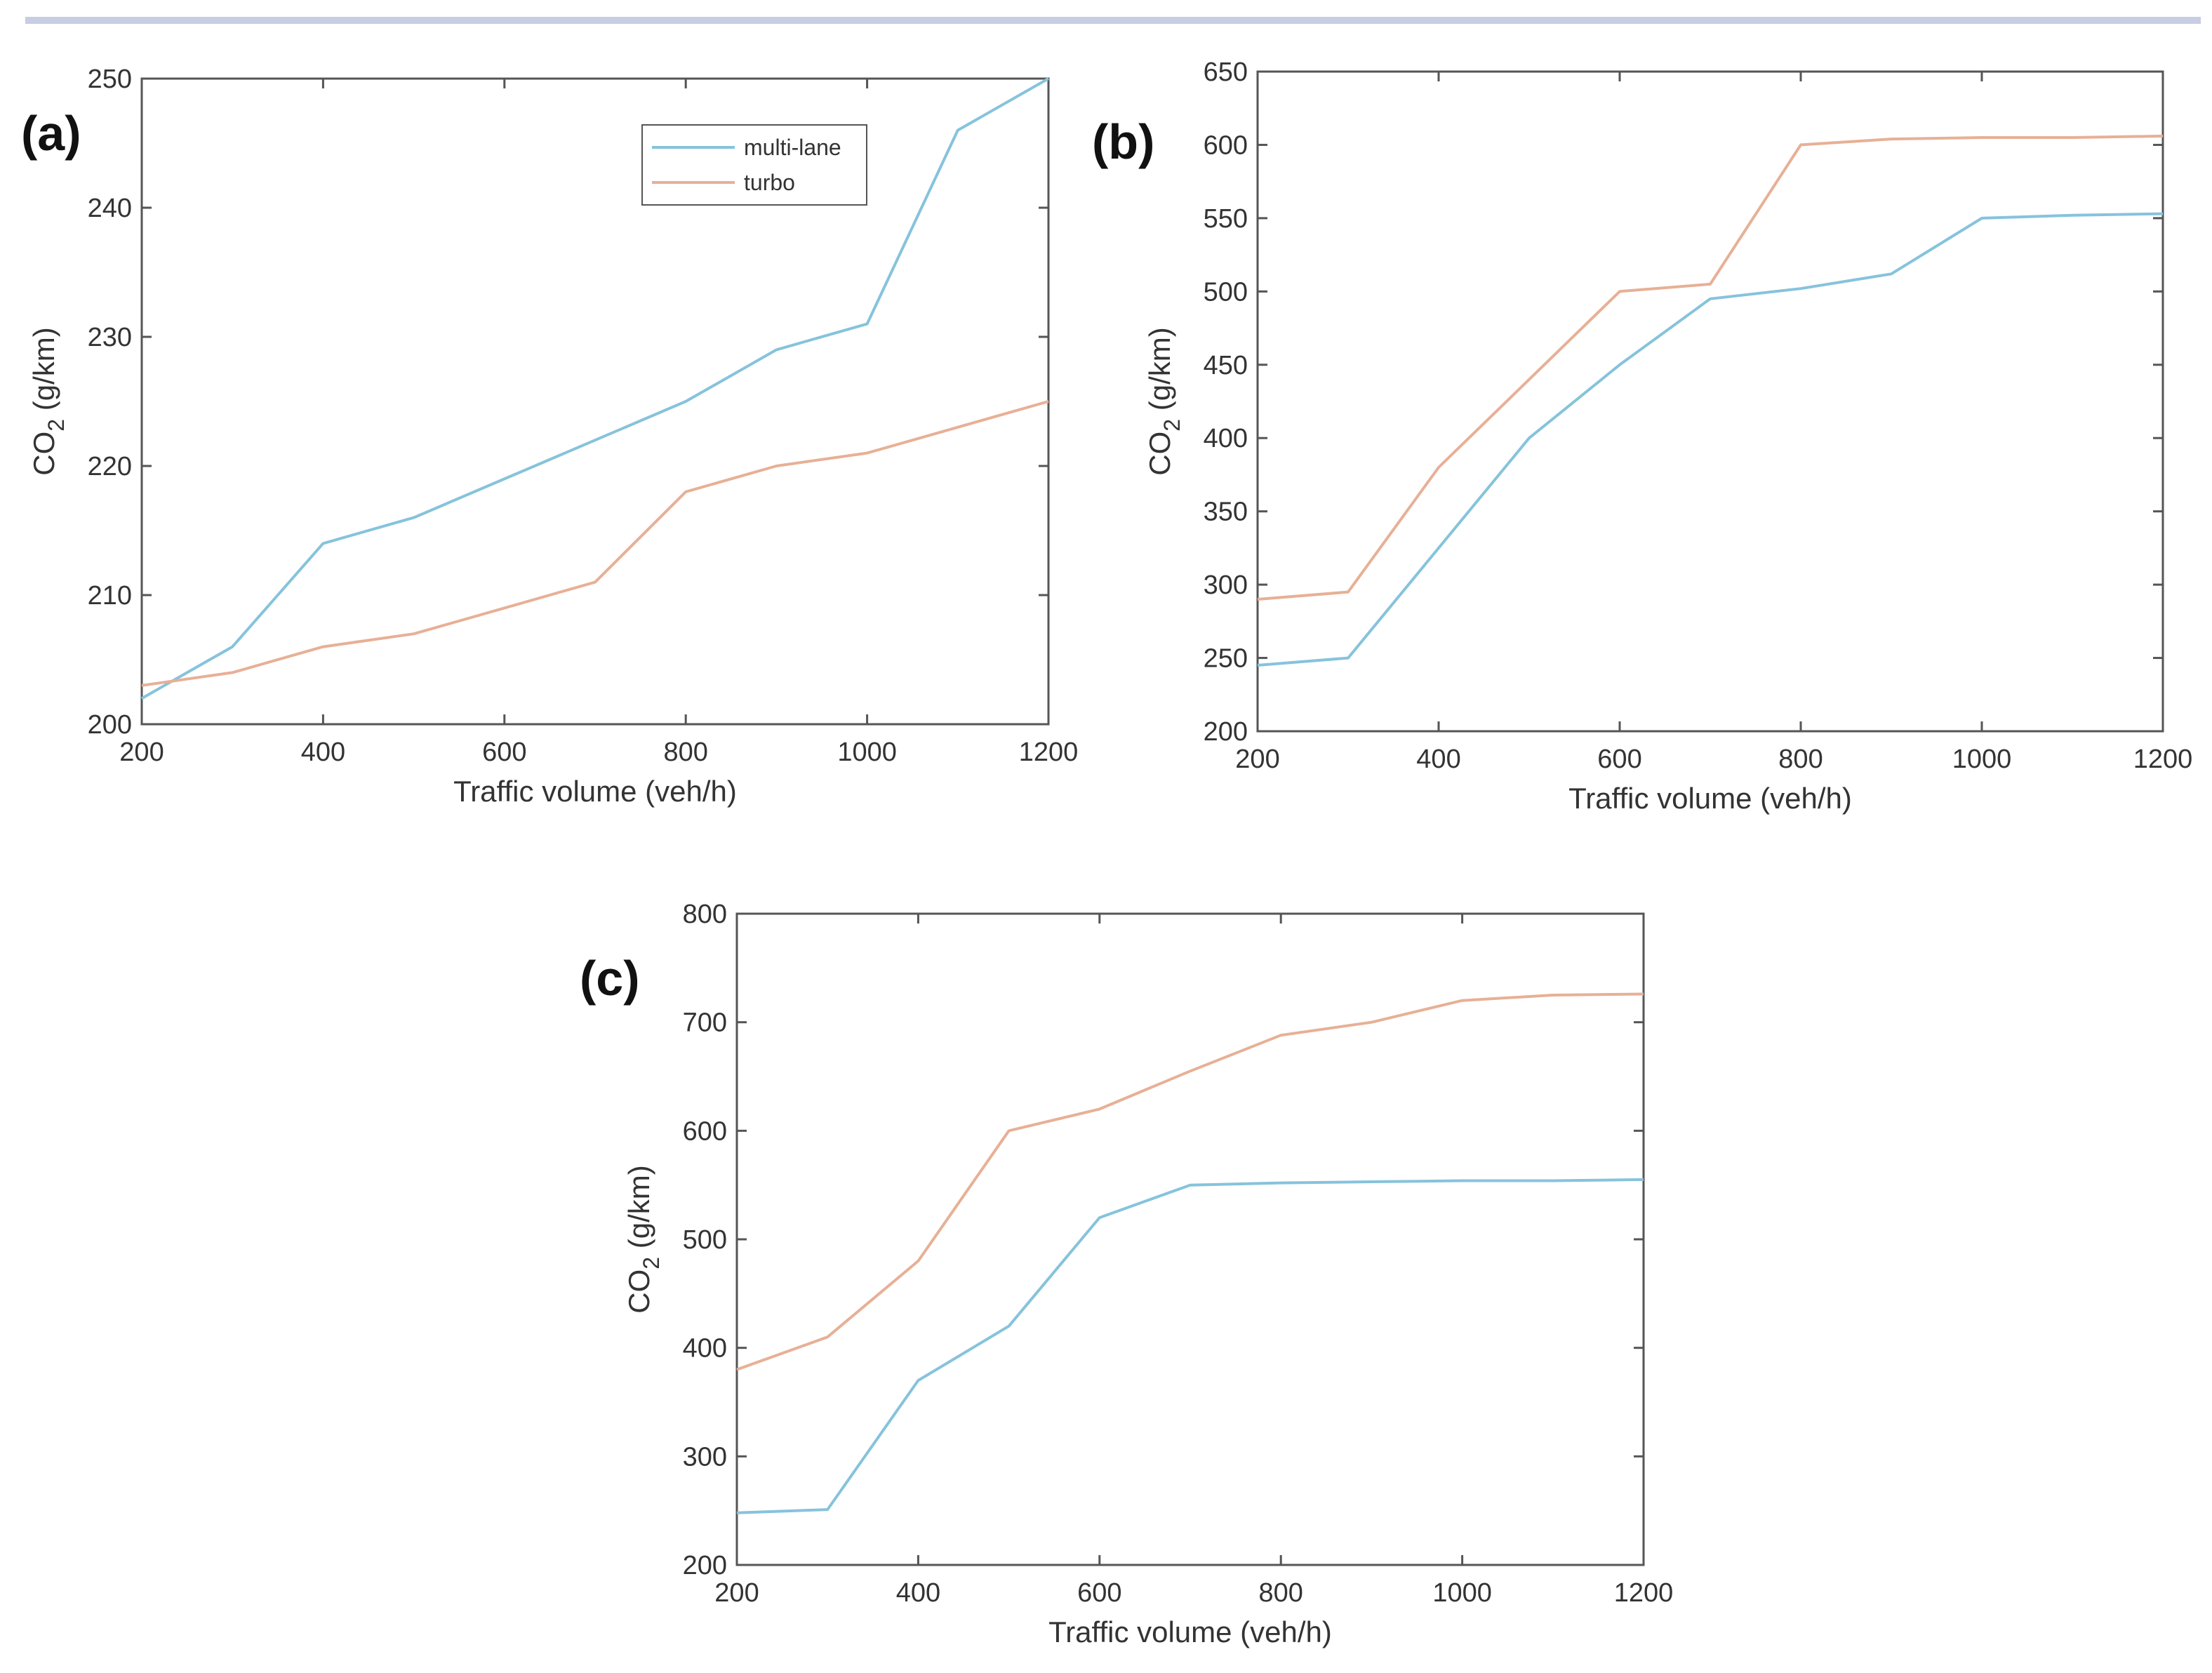  What do you see at coordinates (1226, 512) in the screenshot?
I see `y-tick-label: 350` at bounding box center [1226, 512].